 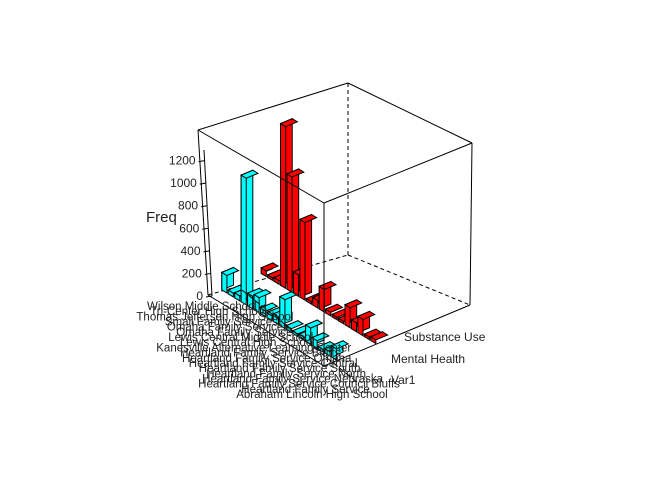 What do you see at coordinates (188, 206) in the screenshot?
I see `y-tick-label: 800` at bounding box center [188, 206].